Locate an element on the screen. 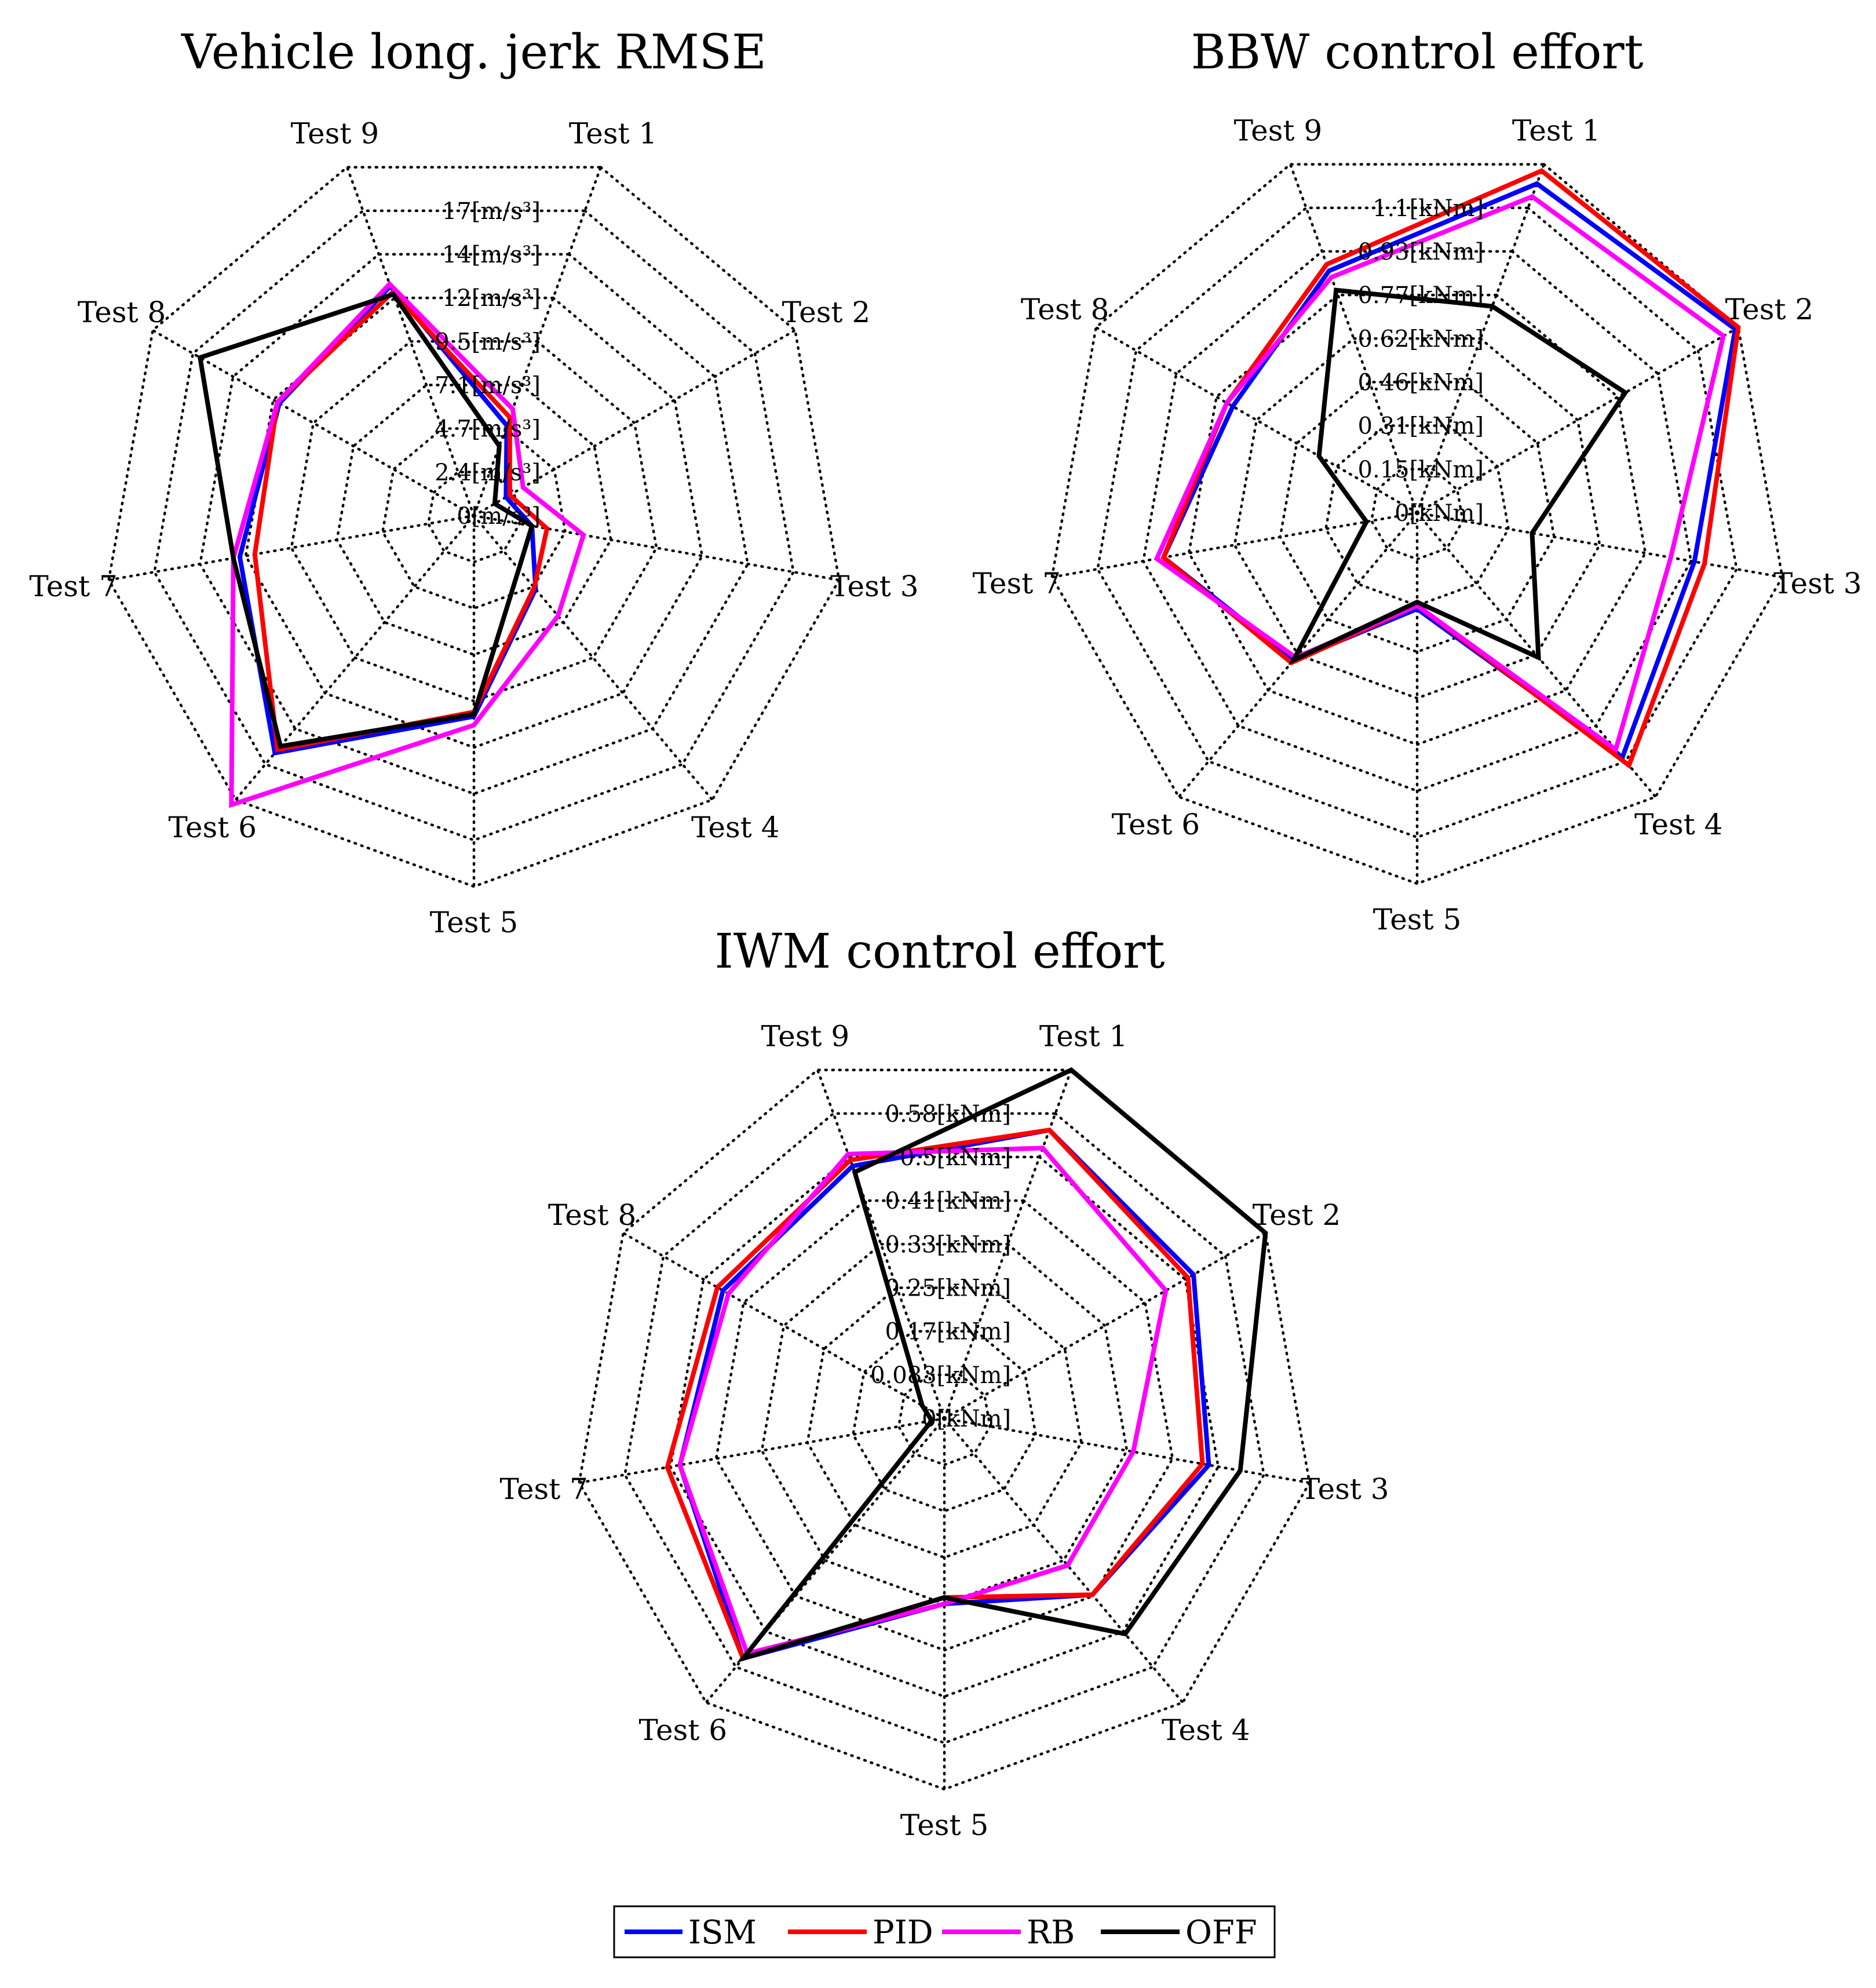 This screenshot has width=1876, height=1988. legend-label-rb: RB is located at coordinates (1051, 1932).